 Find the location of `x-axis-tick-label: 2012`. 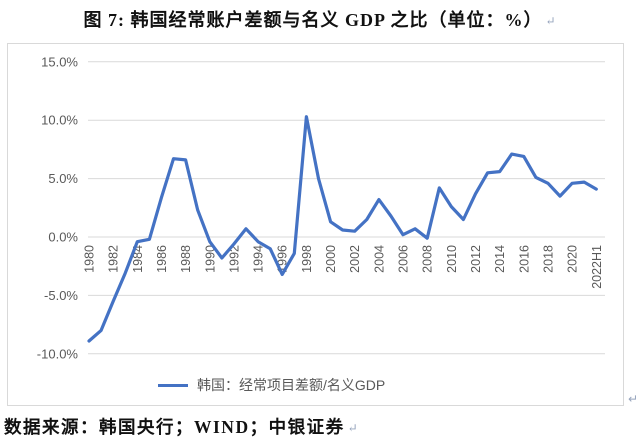

x-axis-tick-label: 2012 is located at coordinates (476, 259).